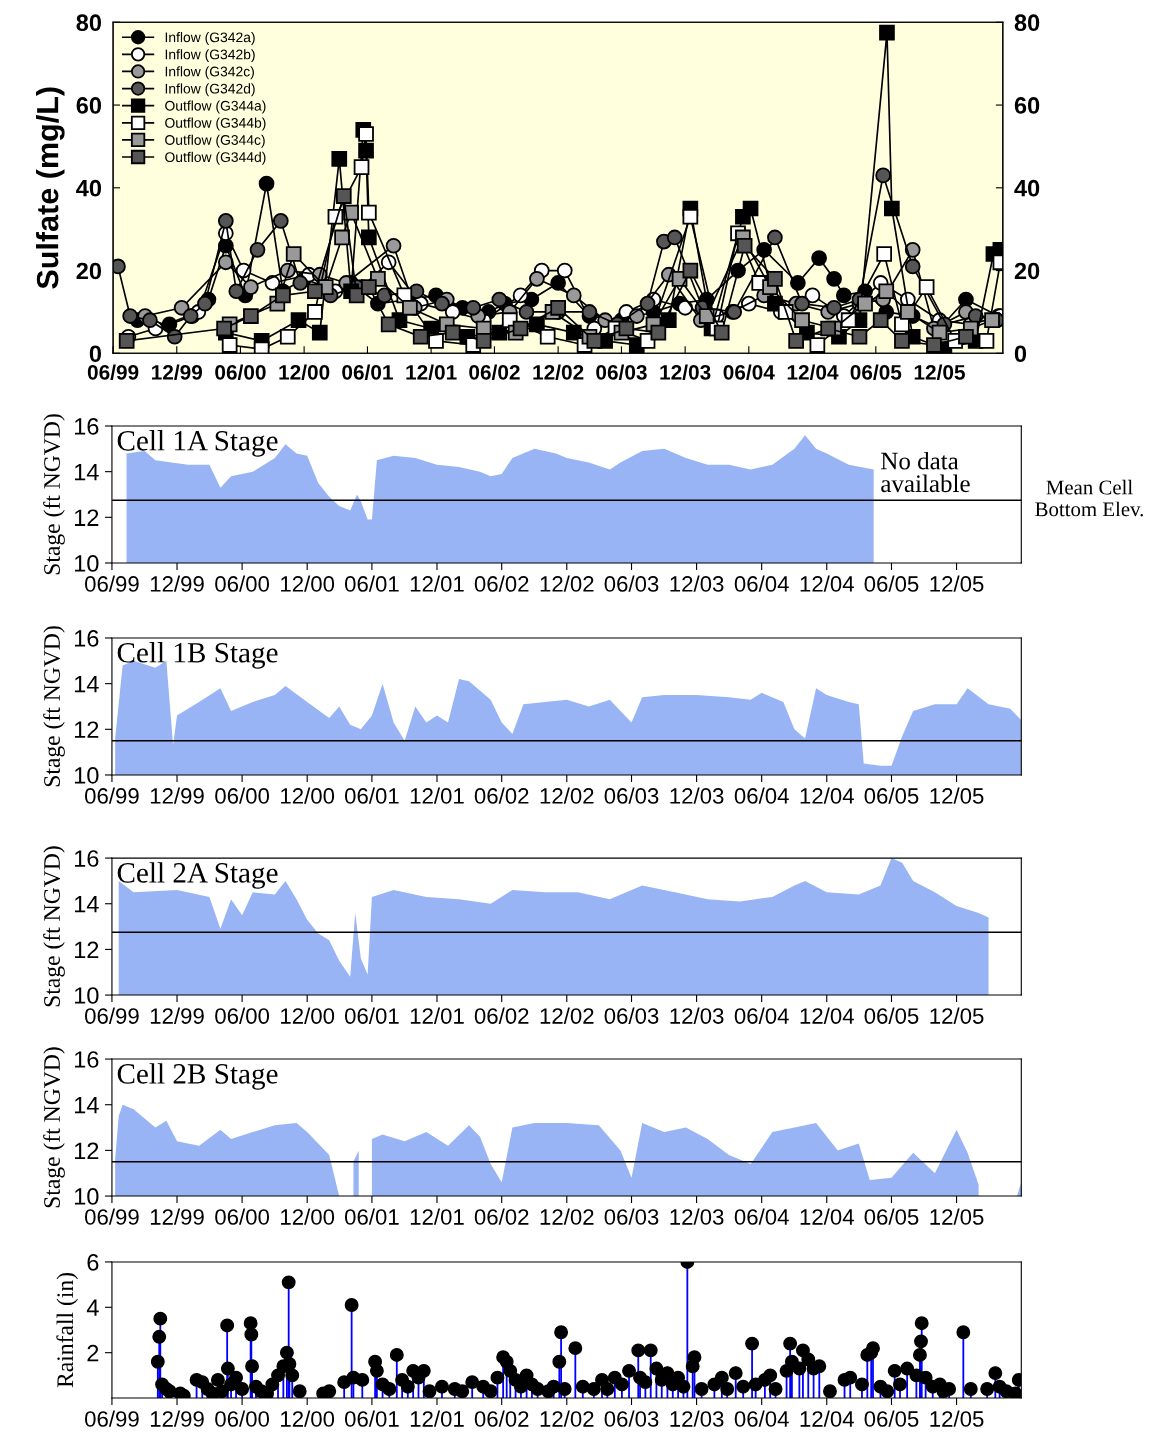 This screenshot has width=1154, height=1448. Describe the element at coordinates (89, 271) in the screenshot. I see `y-tick-label: 20` at that location.